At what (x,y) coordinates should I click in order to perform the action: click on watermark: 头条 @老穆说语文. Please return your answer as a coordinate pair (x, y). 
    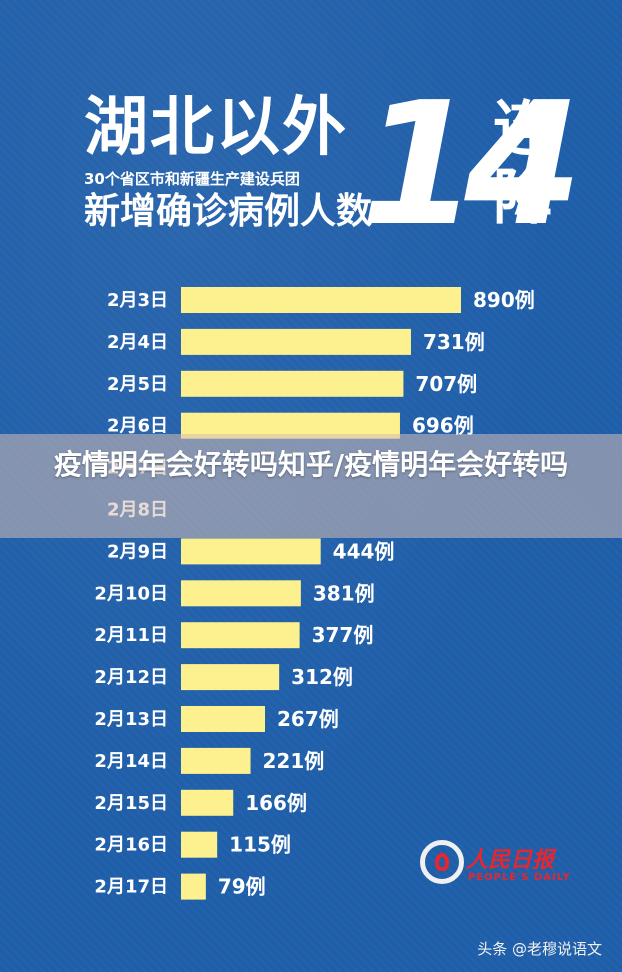
    Looking at the image, I should click on (539, 949).